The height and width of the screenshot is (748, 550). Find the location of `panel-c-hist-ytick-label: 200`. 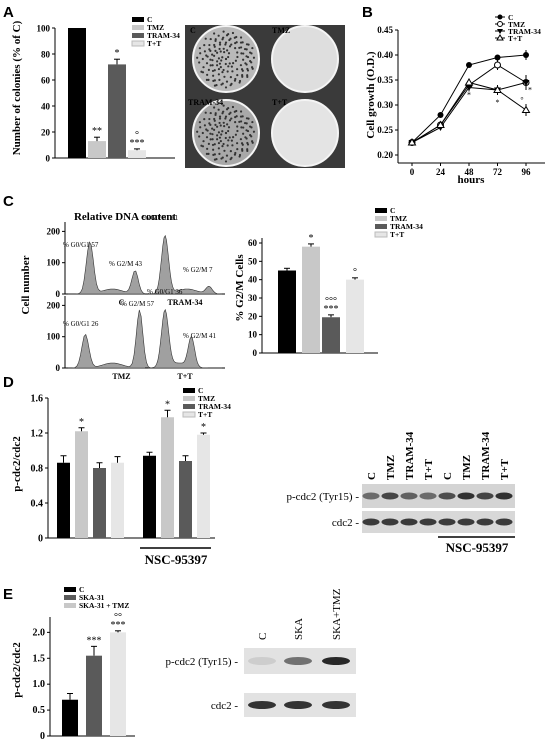

panel-c-hist-ytick-label: 200 is located at coordinates (54, 305).